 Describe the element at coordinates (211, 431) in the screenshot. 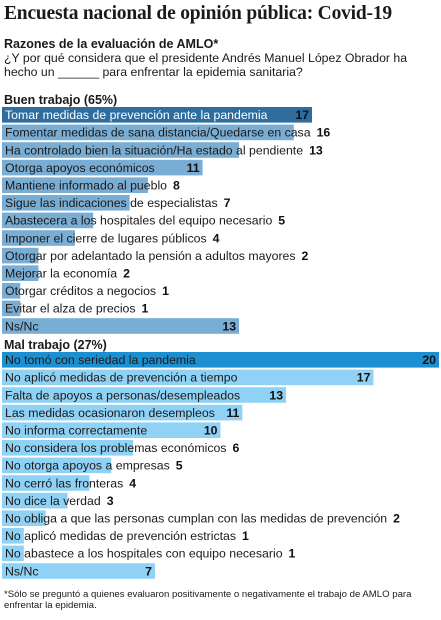

I see `value-label: 10` at that location.